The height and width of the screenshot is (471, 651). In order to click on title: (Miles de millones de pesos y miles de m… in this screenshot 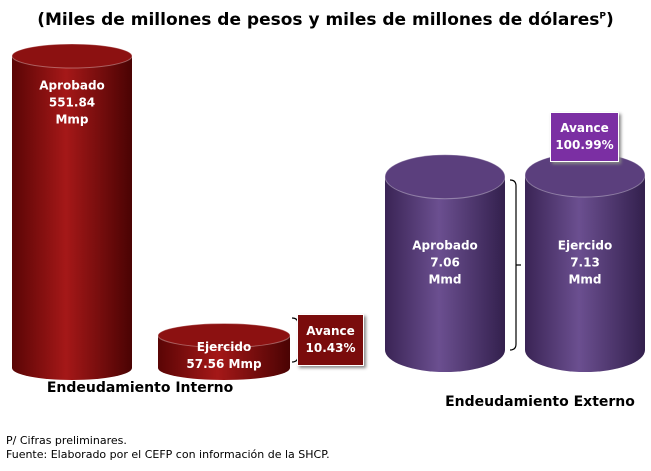, I will do `click(325, 20)`.